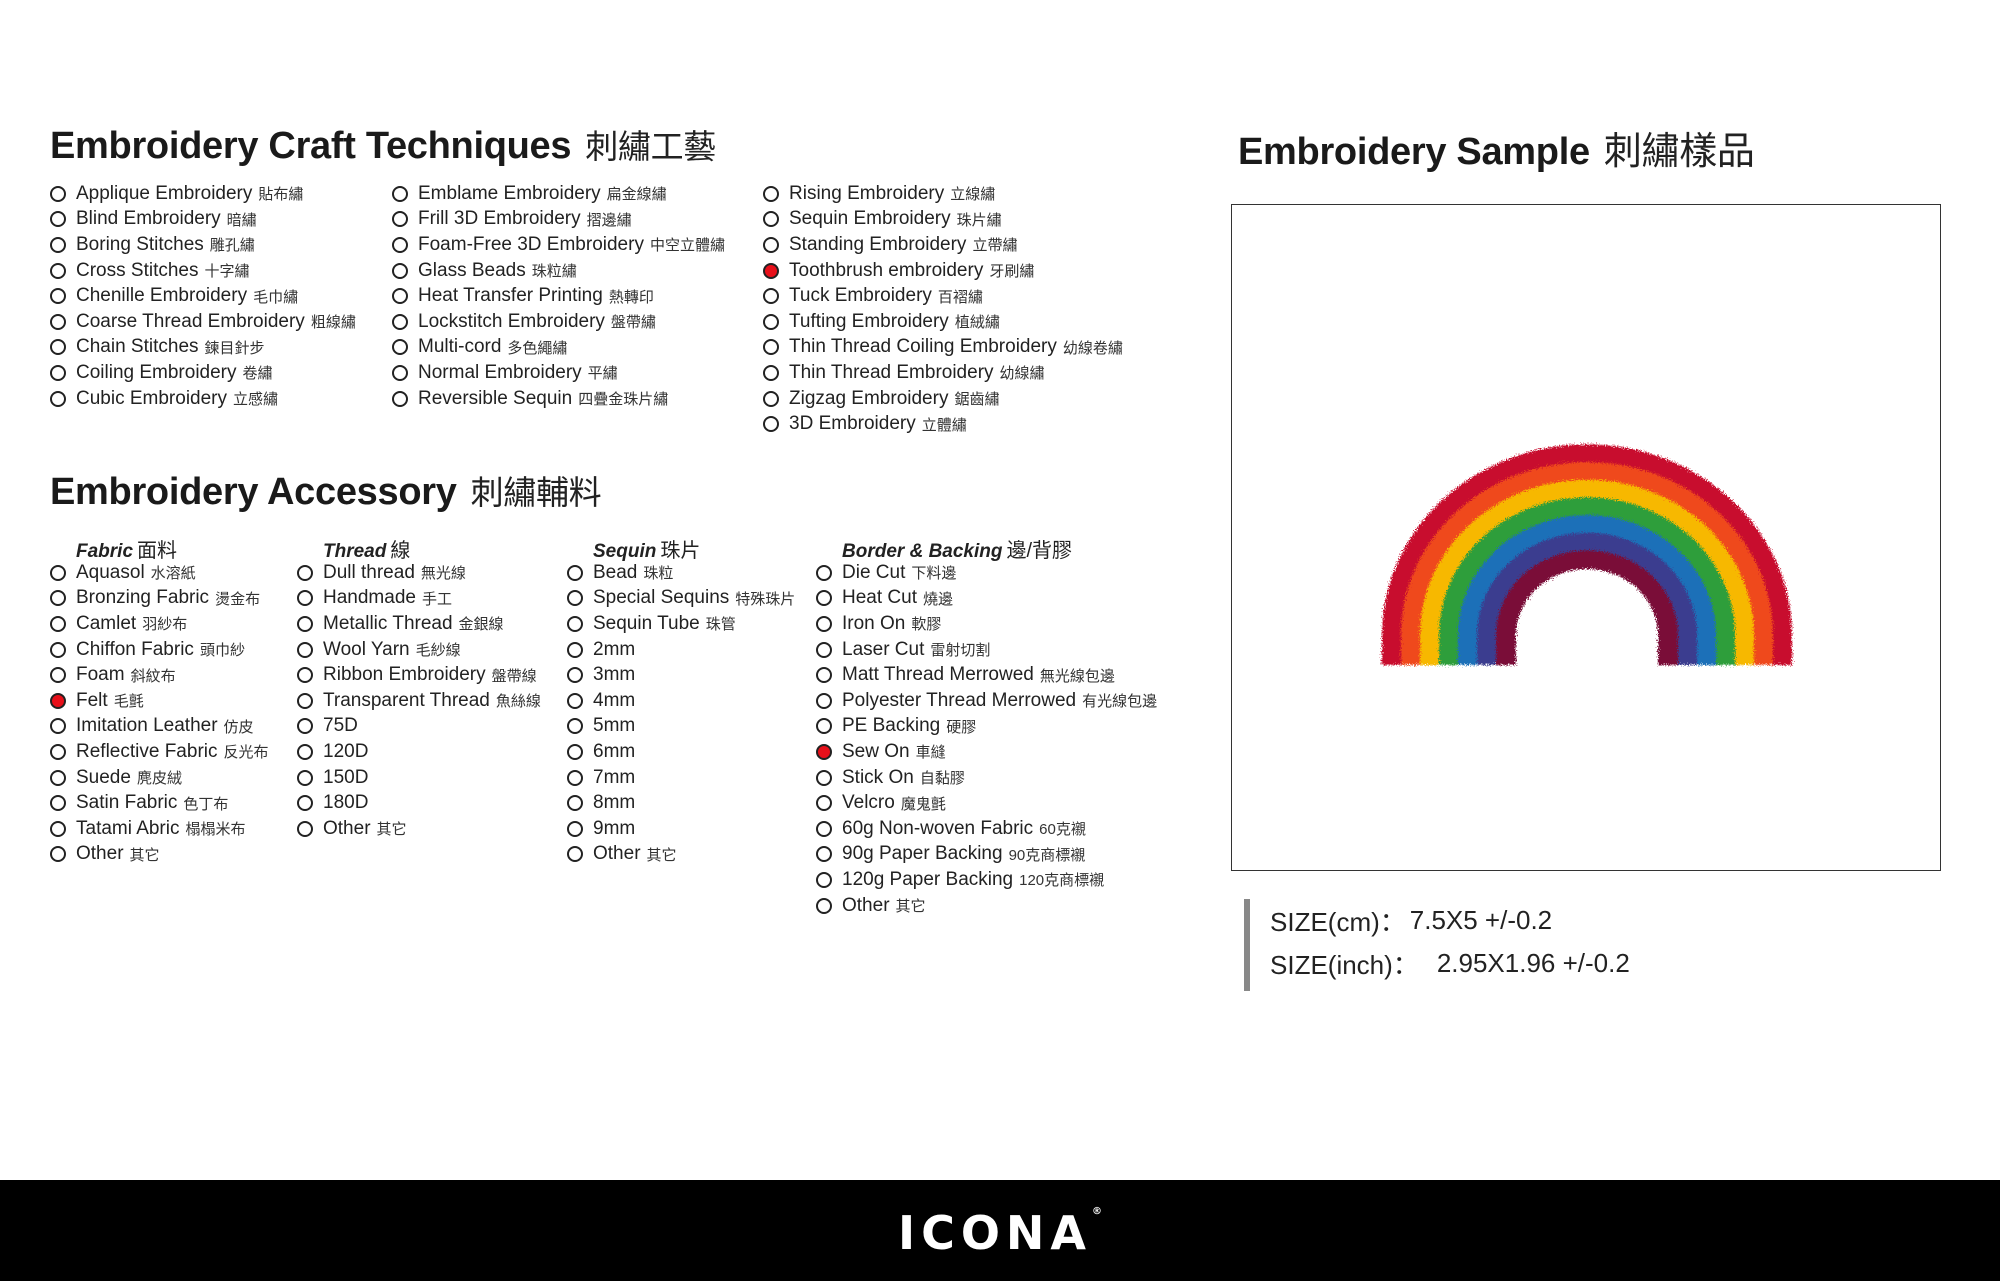 The height and width of the screenshot is (1281, 2000). Describe the element at coordinates (203, 194) in the screenshot. I see `option-applique-embroidery: Applique Embroidery 貼布繡` at that location.